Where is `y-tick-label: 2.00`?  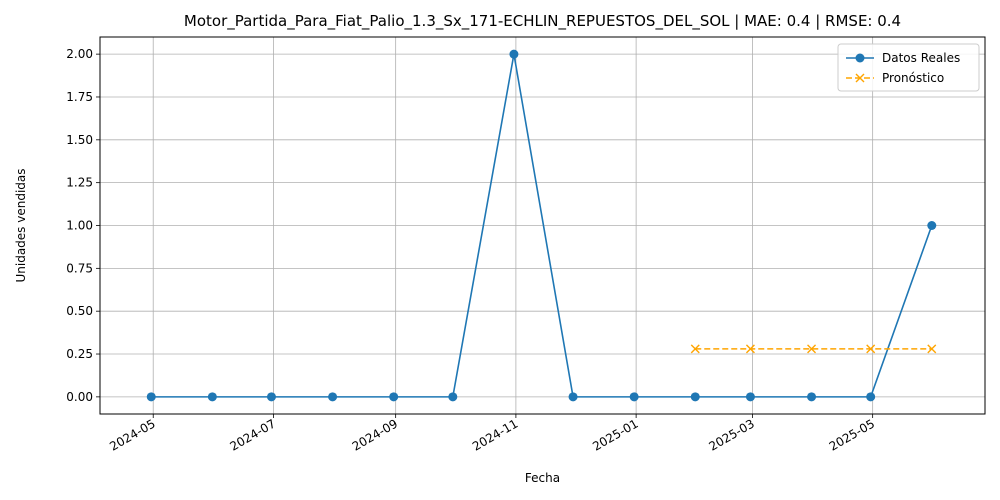
y-tick-label: 2.00 is located at coordinates (79, 54).